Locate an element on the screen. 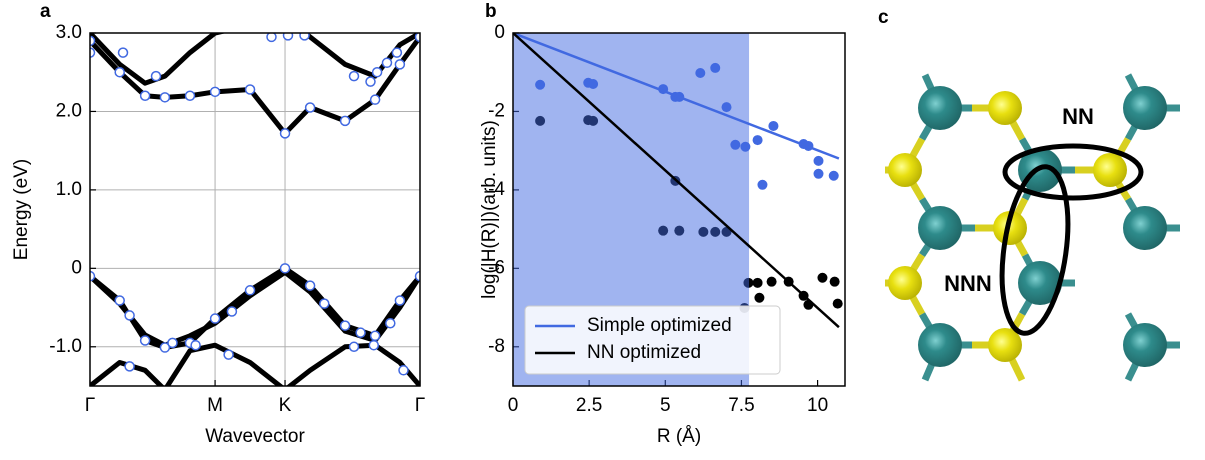 The image size is (1205, 460). nnn-label: NNN is located at coordinates (968, 283).